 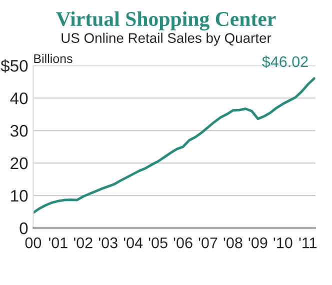 What do you see at coordinates (158, 242) in the screenshot?
I see `x-tick-label: '05` at bounding box center [158, 242].